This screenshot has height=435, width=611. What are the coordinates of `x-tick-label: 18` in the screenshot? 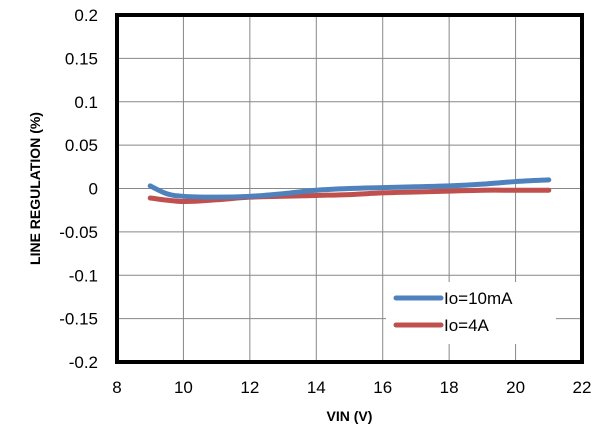 It's located at (449, 387).